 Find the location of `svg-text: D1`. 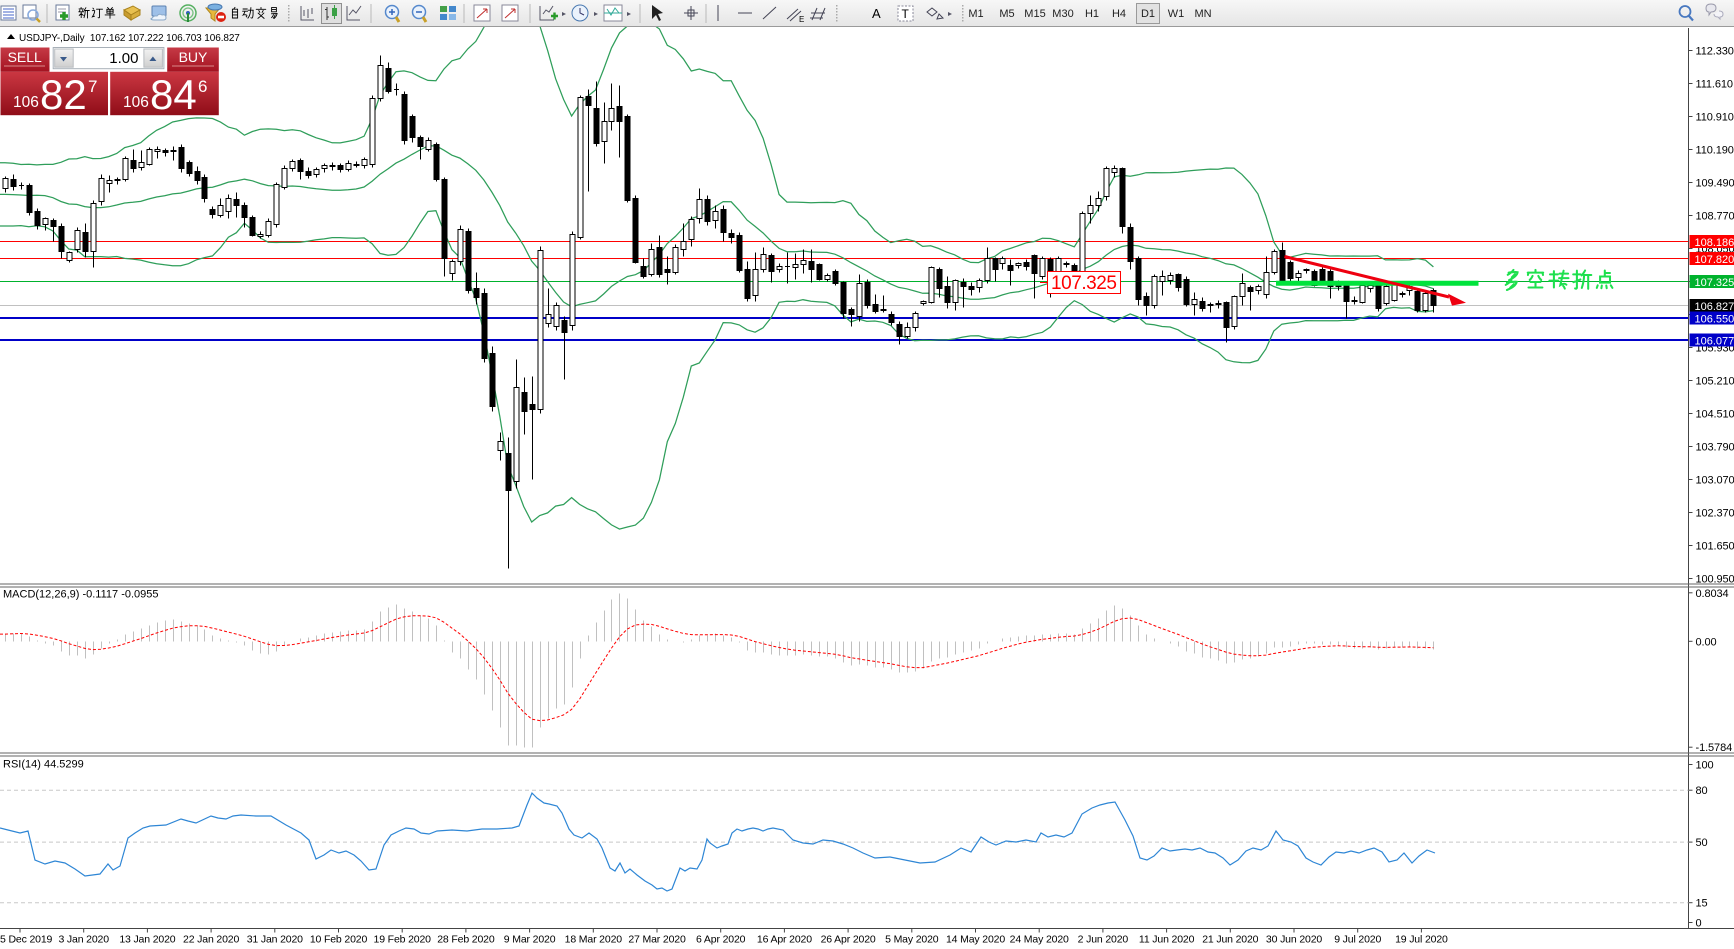

svg-text: D1 is located at coordinates (1148, 14).